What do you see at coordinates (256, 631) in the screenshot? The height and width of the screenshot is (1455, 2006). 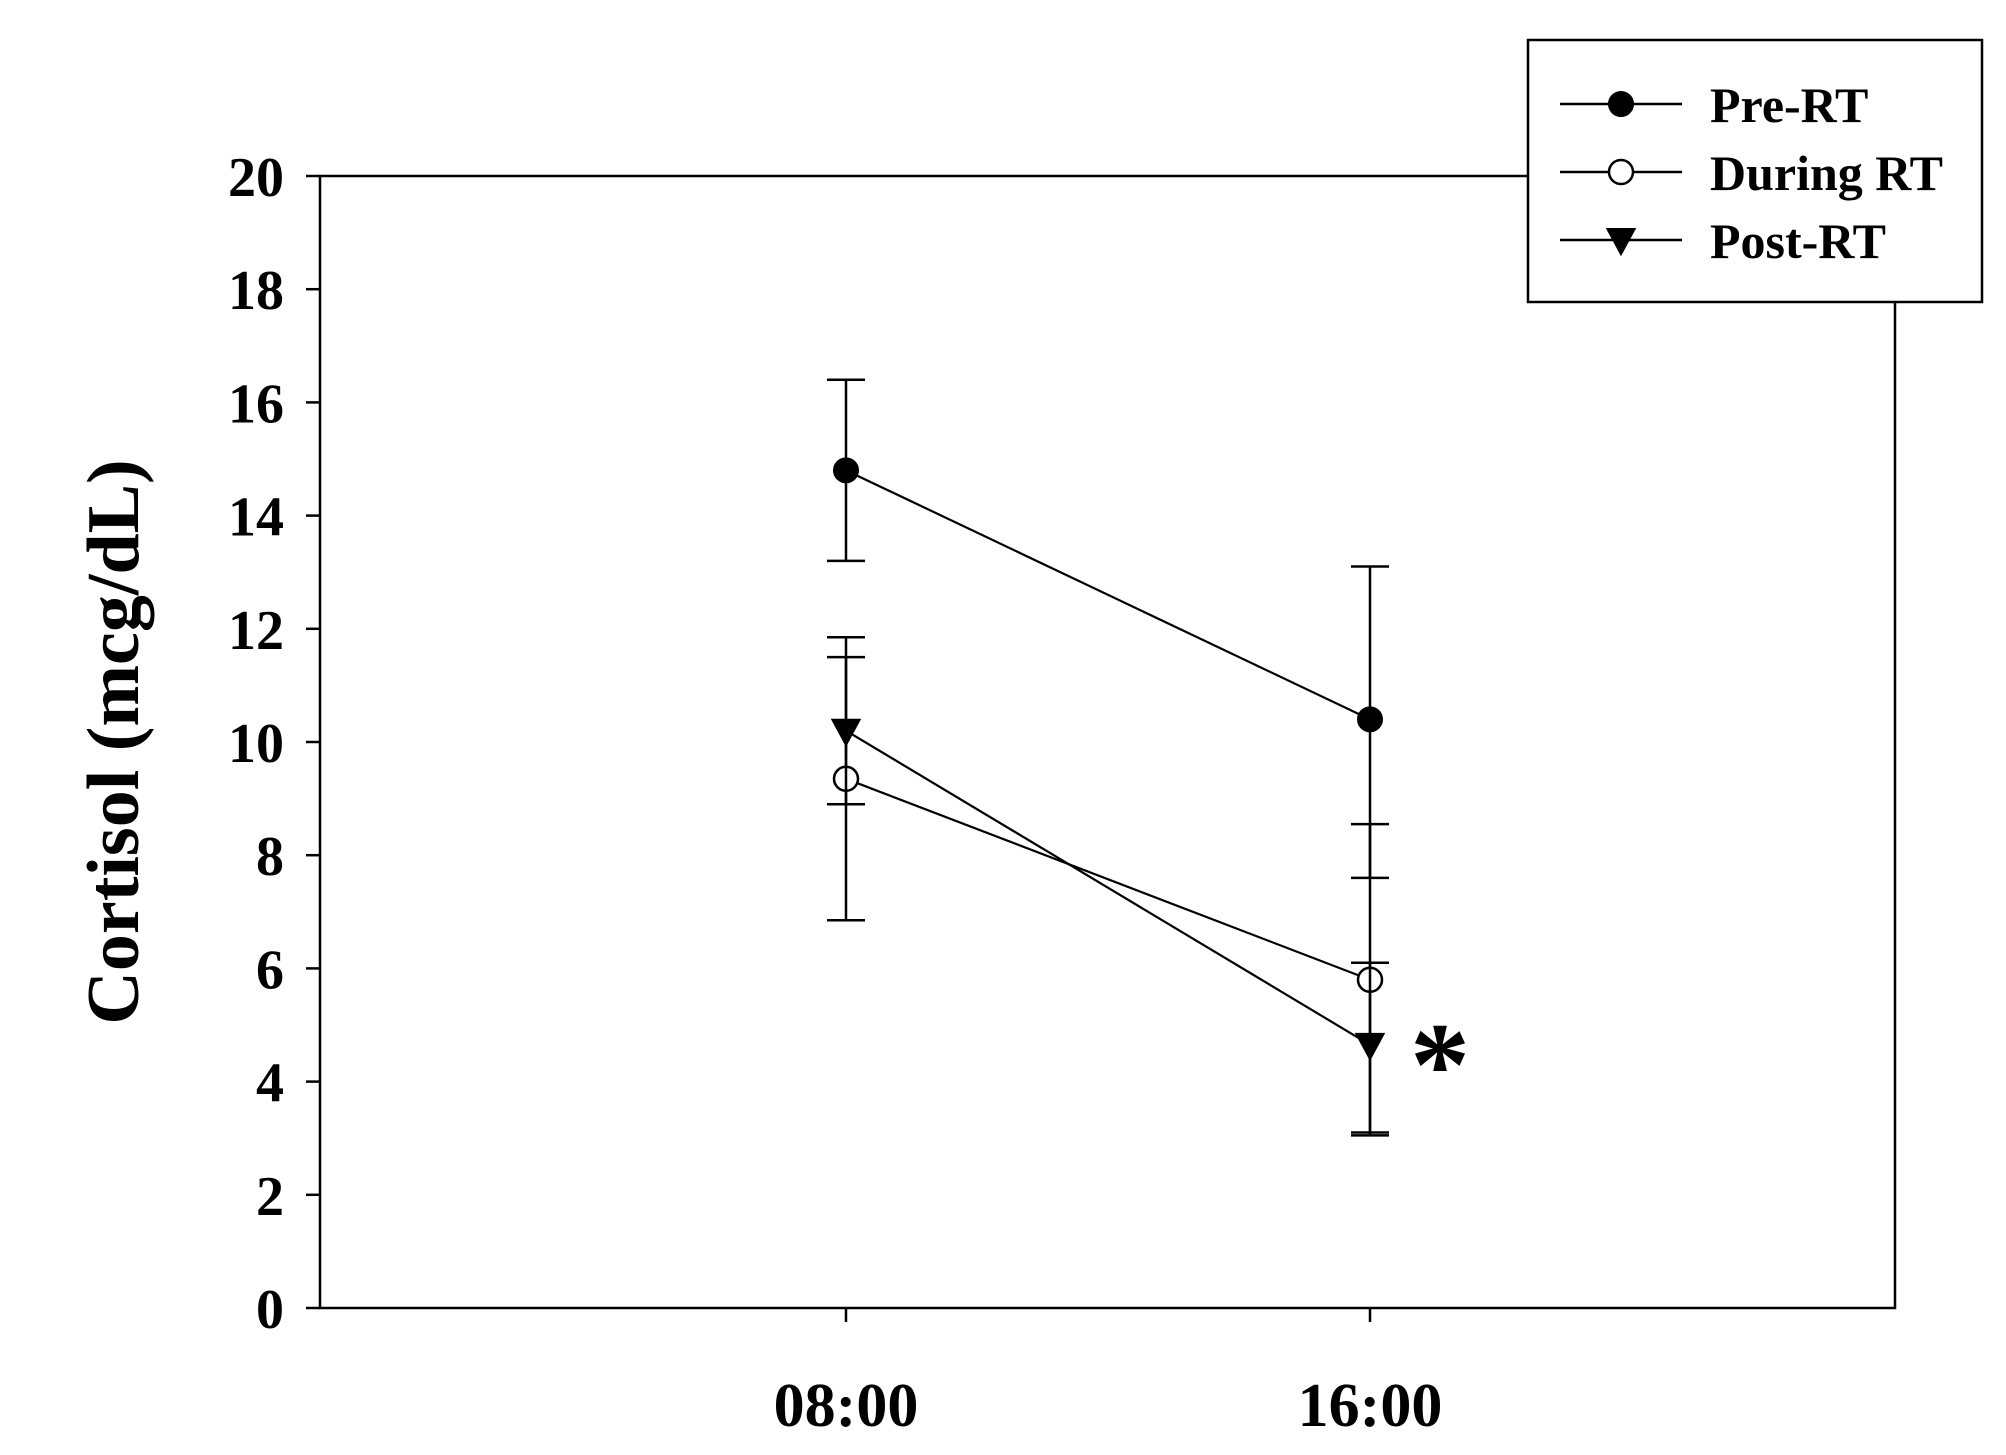 I see `y-tick-label: 12` at bounding box center [256, 631].